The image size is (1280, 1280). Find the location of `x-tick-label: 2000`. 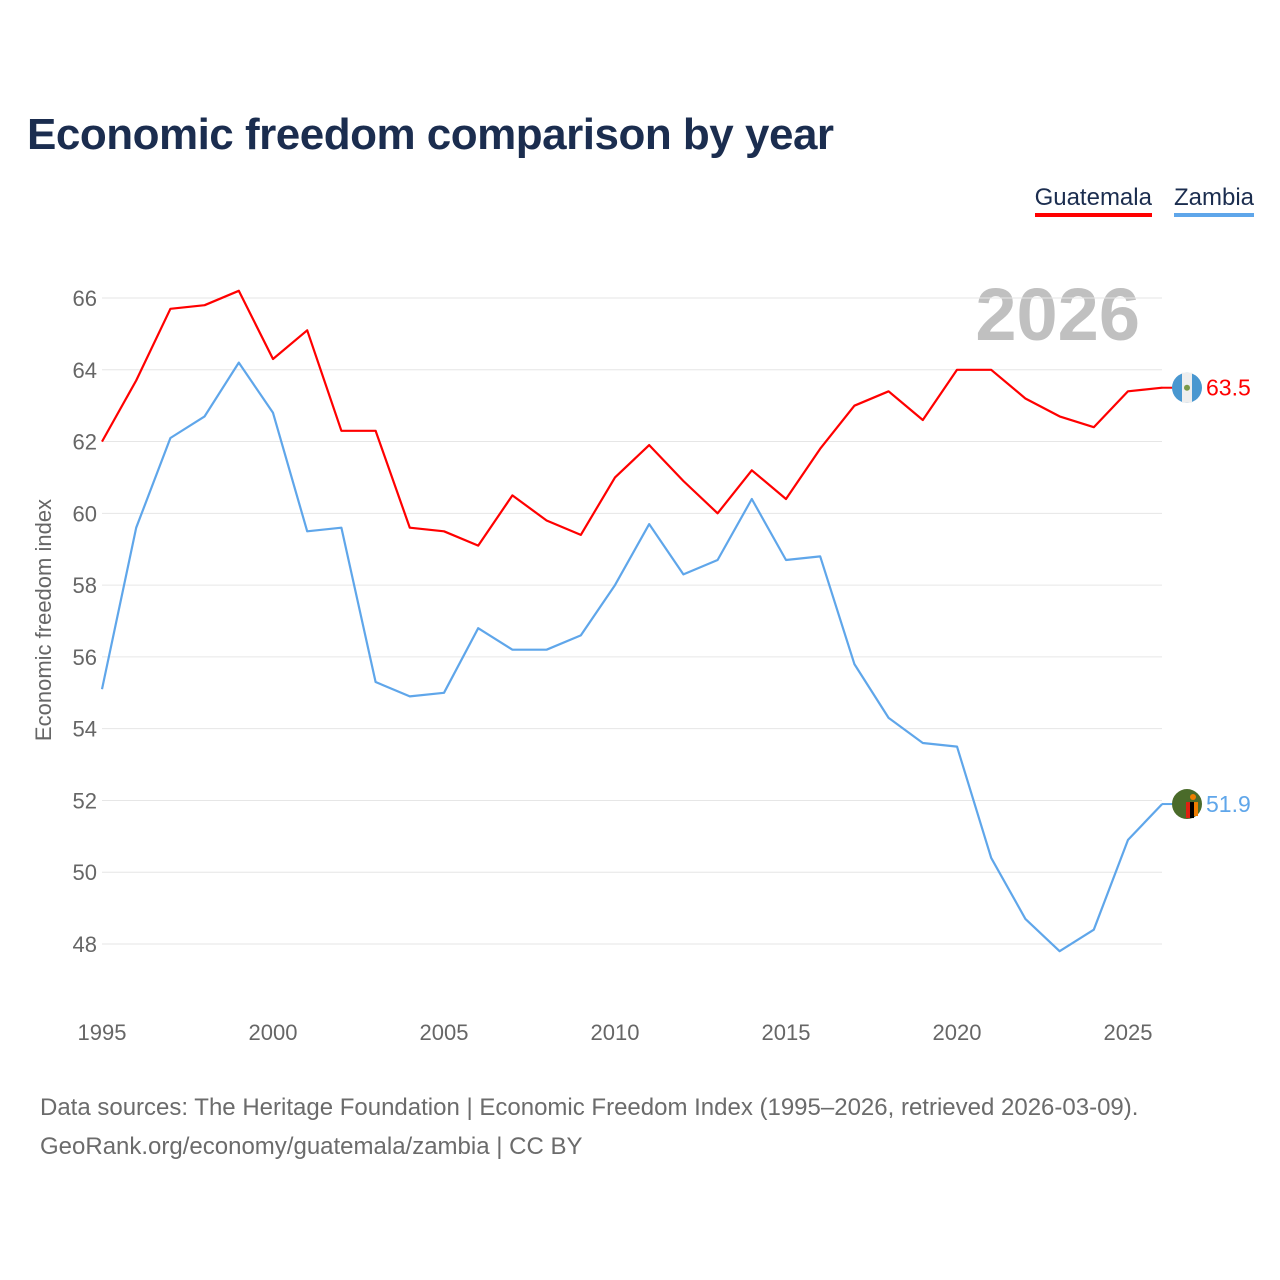

x-tick-label: 2000 is located at coordinates (273, 1032).